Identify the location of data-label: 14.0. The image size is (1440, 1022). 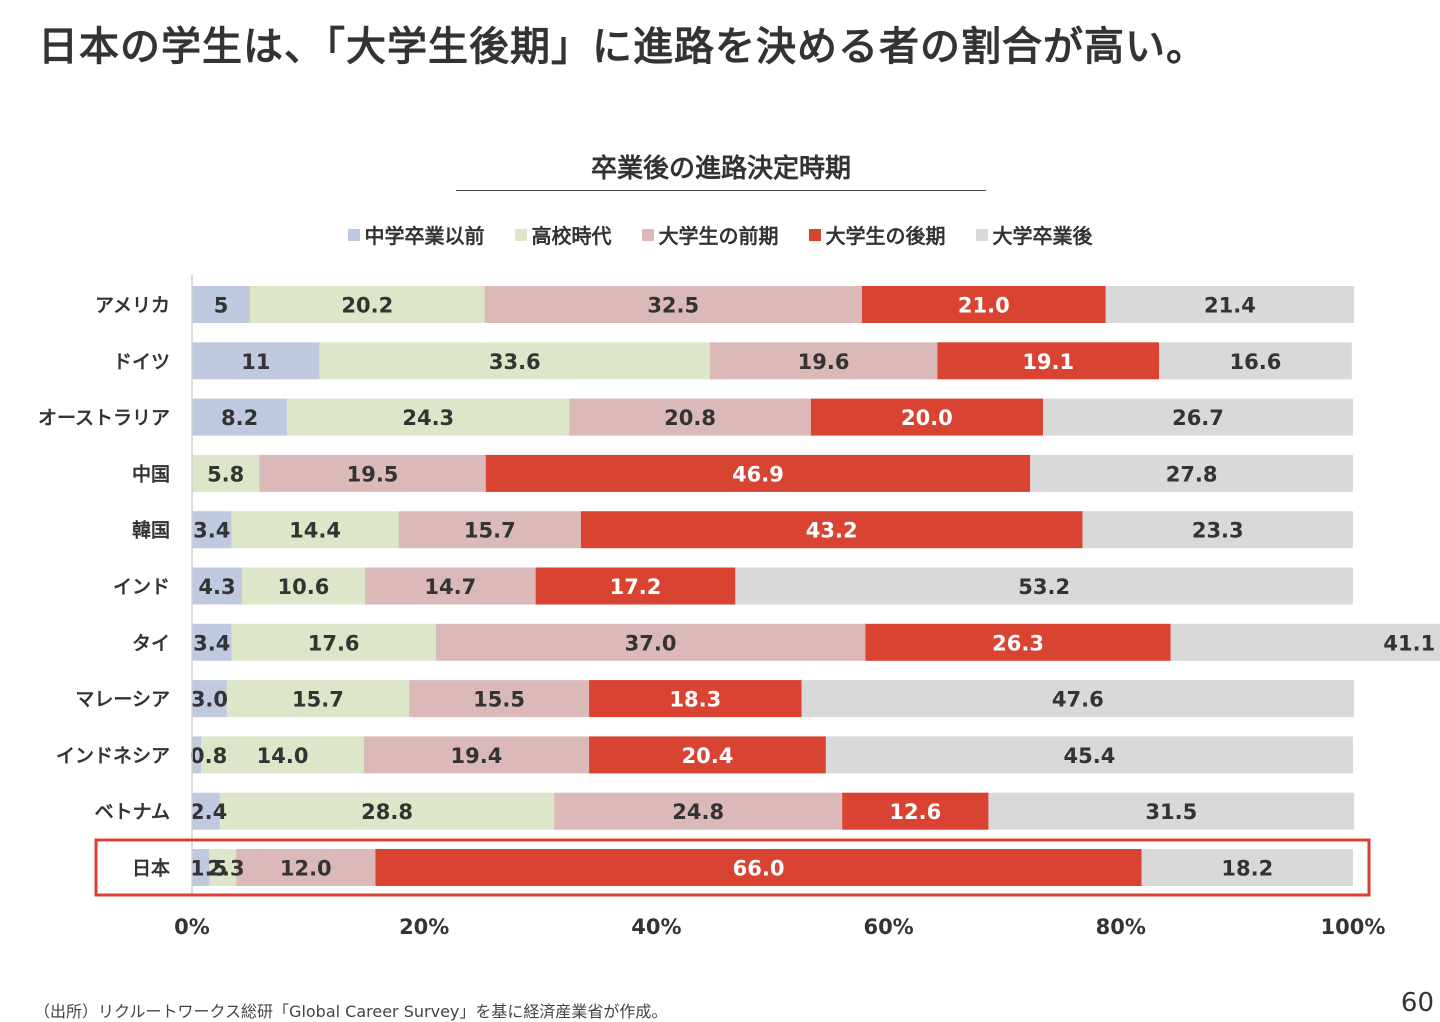
(283, 756).